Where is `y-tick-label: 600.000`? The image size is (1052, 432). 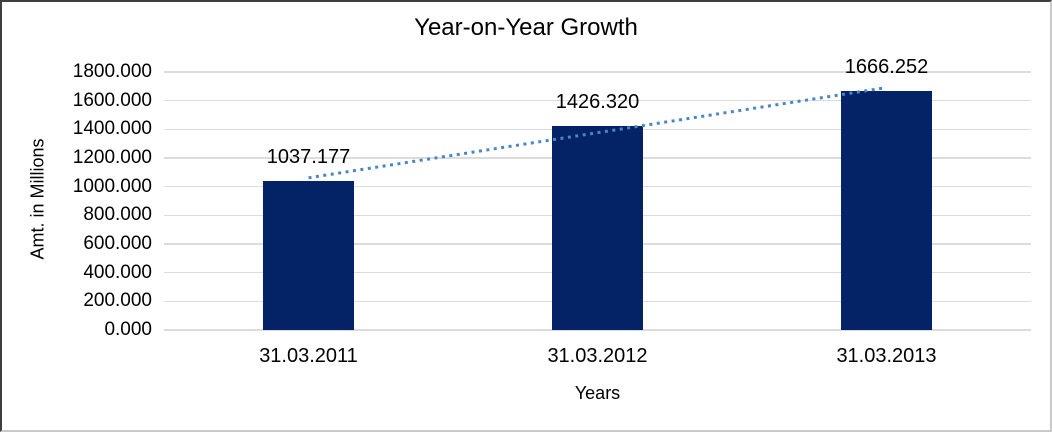
y-tick-label: 600.000 is located at coordinates (117, 243).